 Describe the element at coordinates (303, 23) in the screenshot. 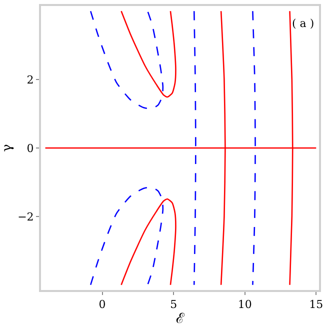

I see `annotation: ( a )` at that location.